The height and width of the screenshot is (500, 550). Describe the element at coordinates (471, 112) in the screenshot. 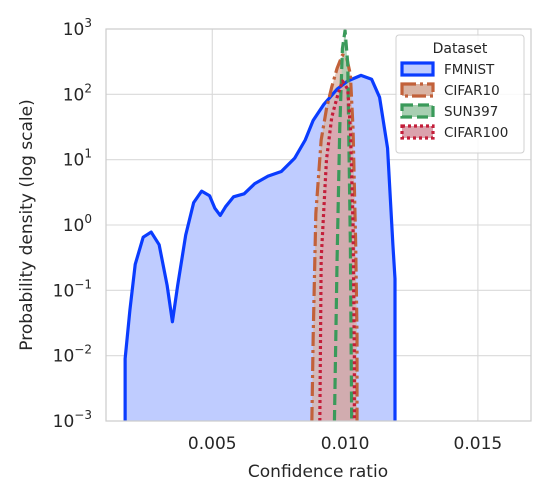

I see `legend-label-sun397: SUN397` at that location.